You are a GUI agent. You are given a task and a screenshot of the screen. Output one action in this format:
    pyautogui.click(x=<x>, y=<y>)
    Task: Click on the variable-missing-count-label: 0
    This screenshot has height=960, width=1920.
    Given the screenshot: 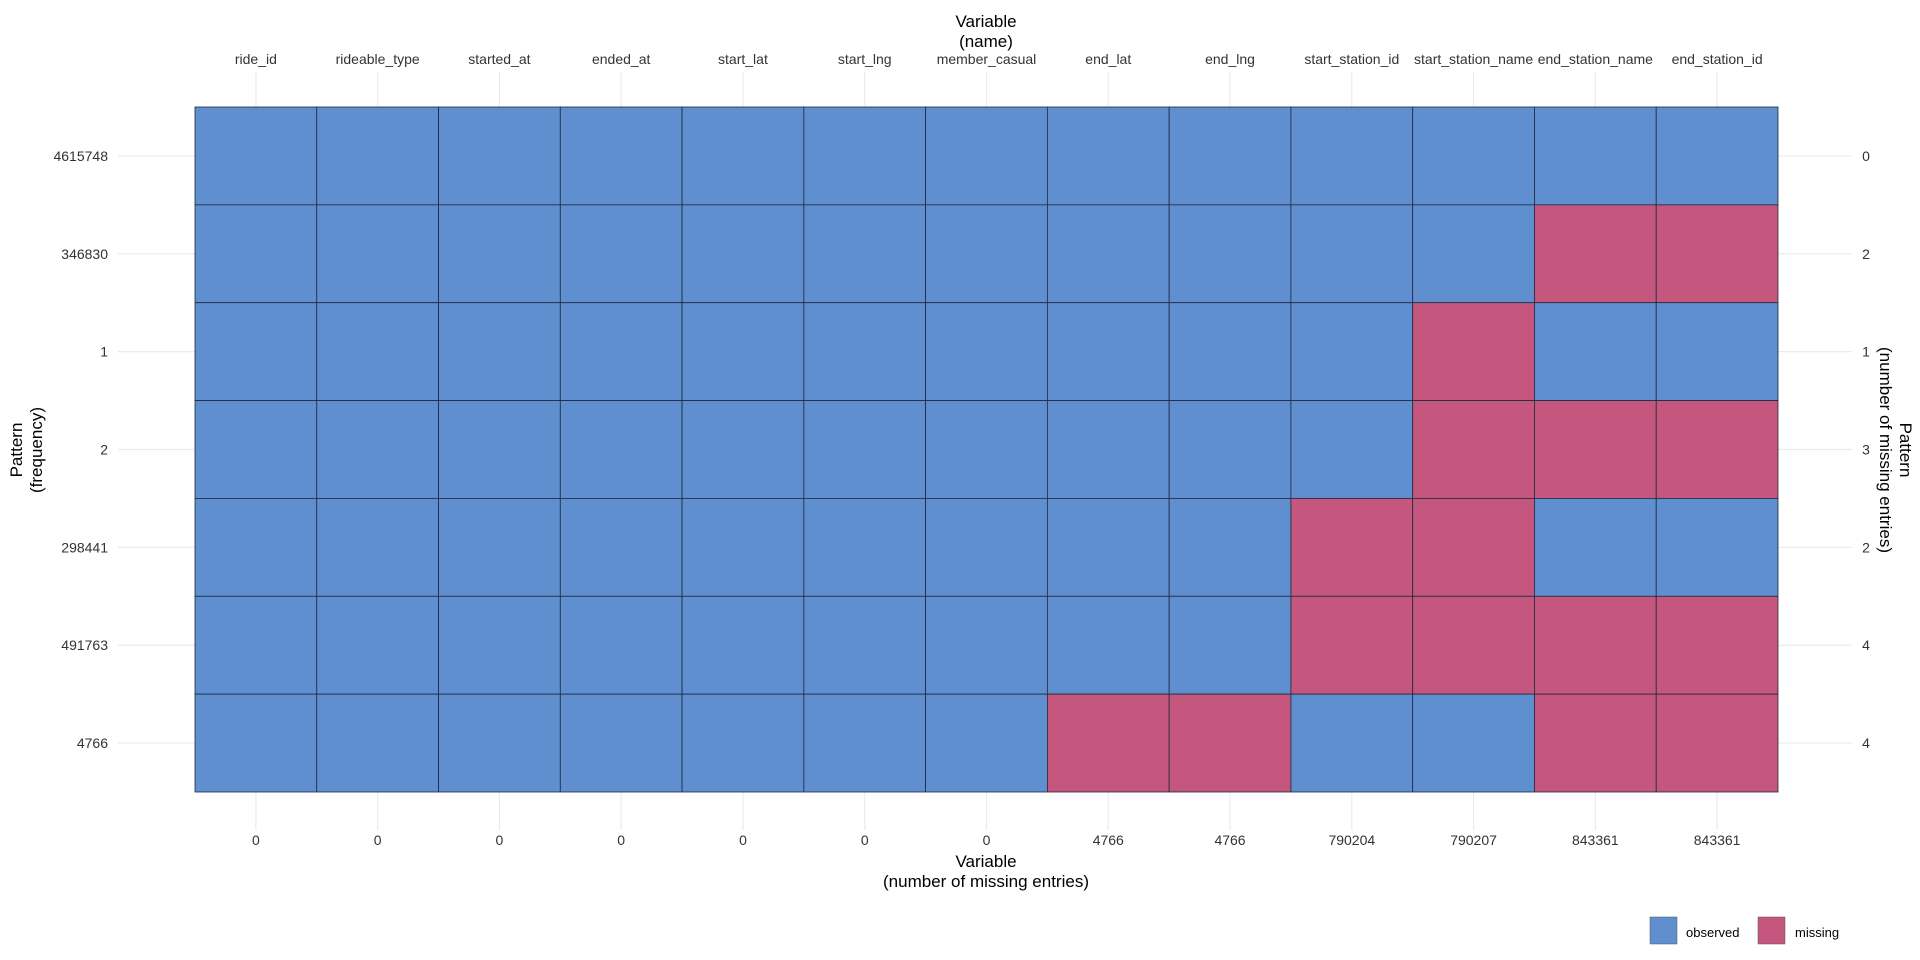 What is the action you would take?
    pyautogui.click(x=256, y=840)
    